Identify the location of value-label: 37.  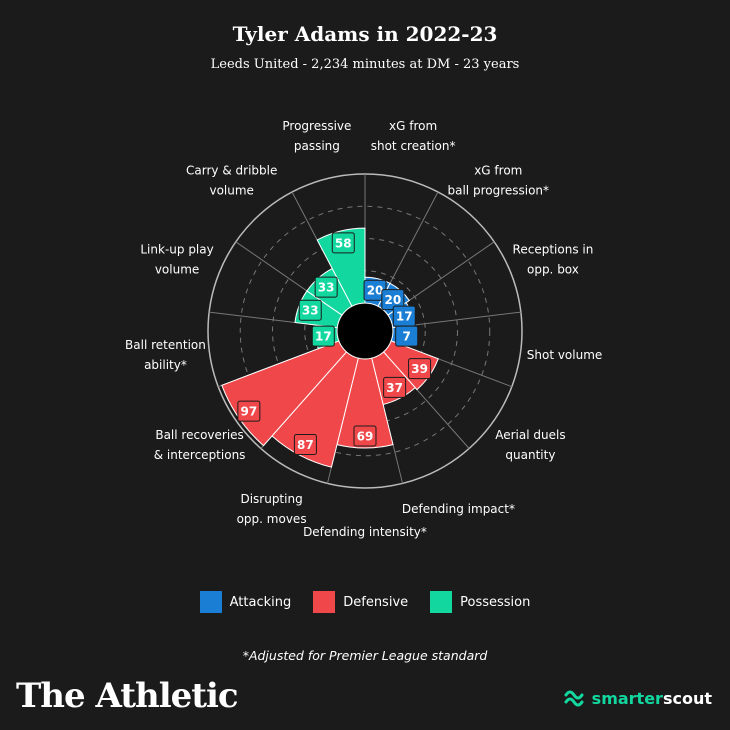
(394, 388).